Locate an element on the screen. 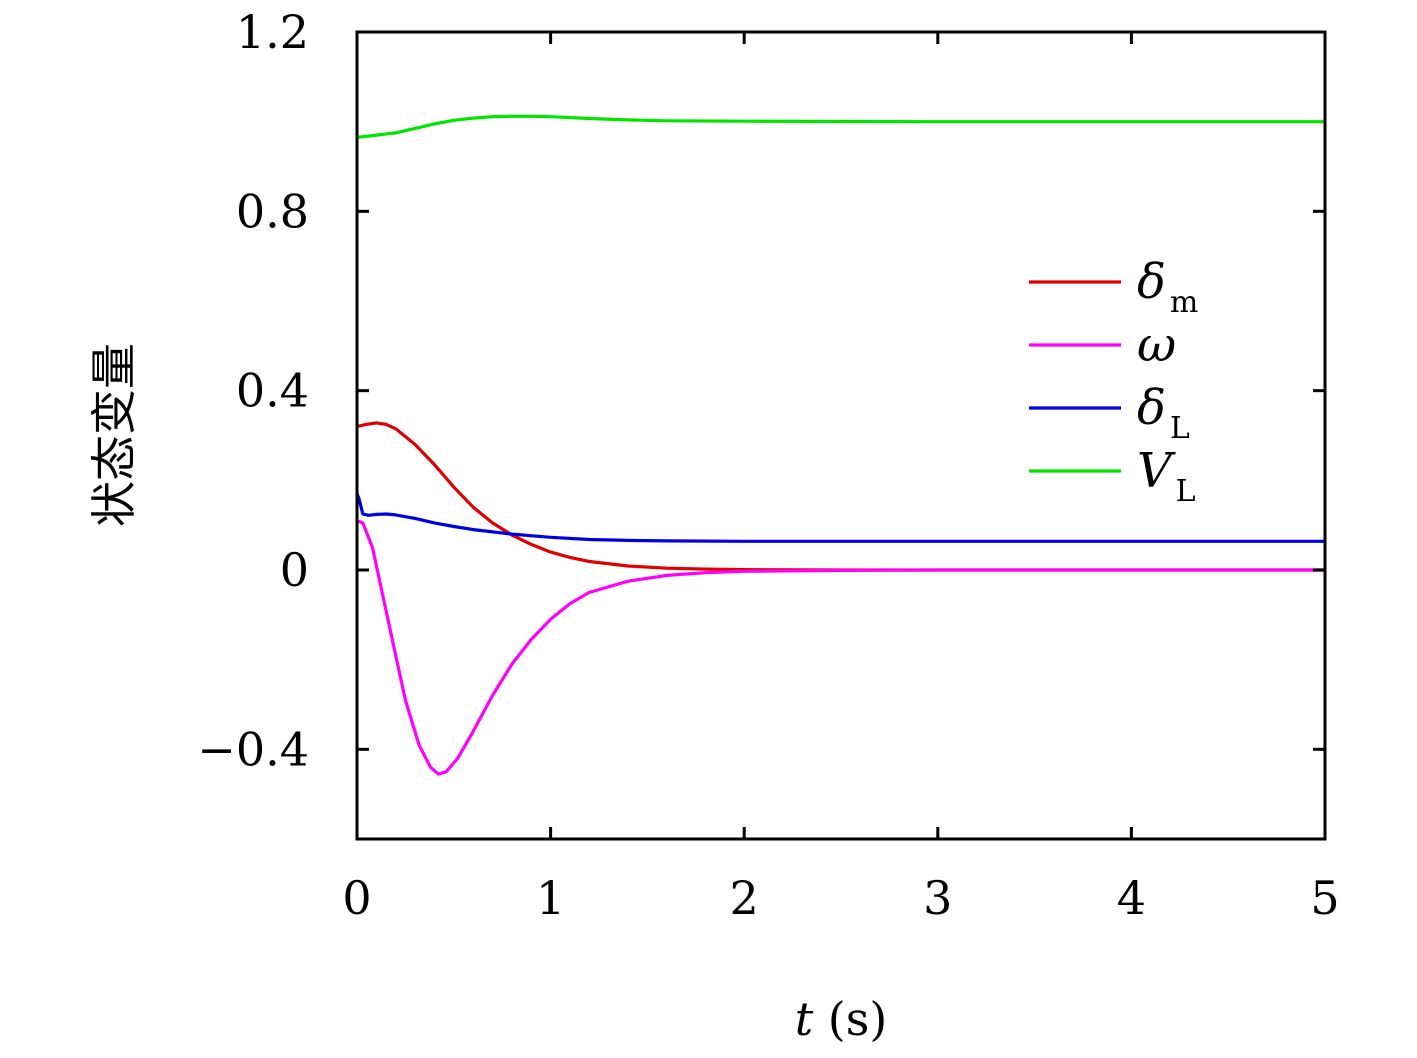  x-tick-label: 4 is located at coordinates (1131, 898).